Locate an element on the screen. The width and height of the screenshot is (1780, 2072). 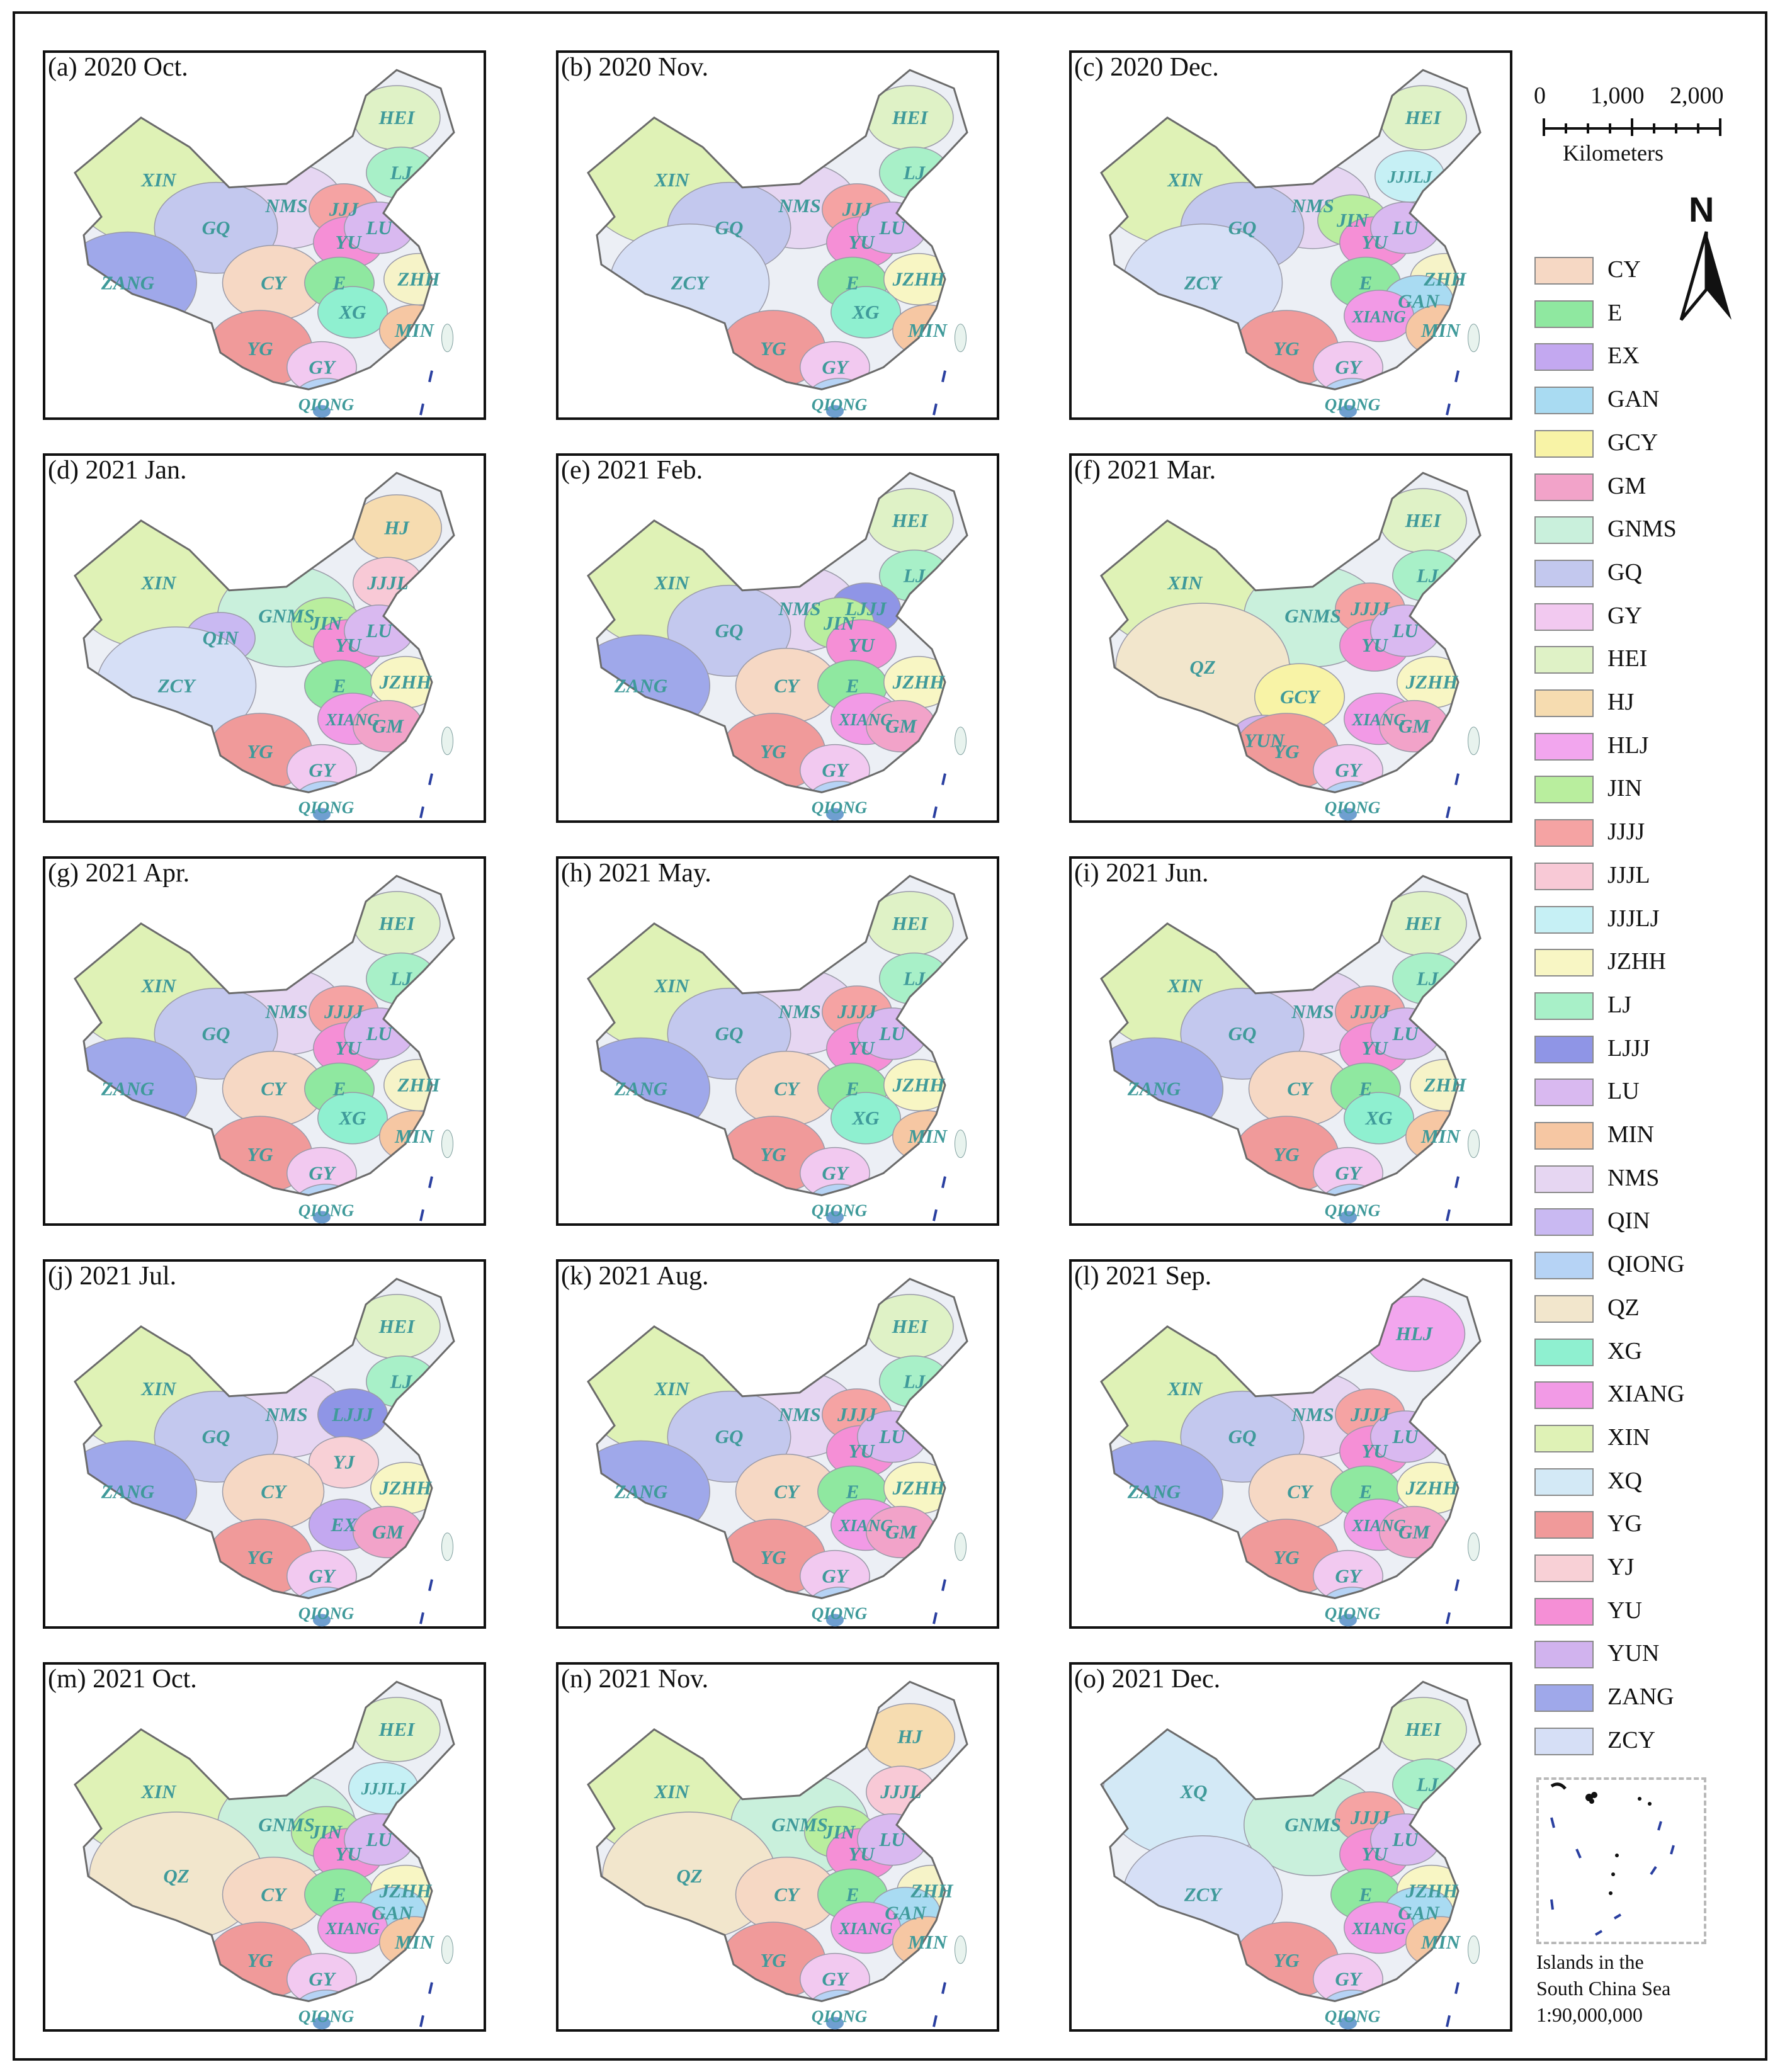
region-label-xiang: XIANG is located at coordinates (865, 1525).